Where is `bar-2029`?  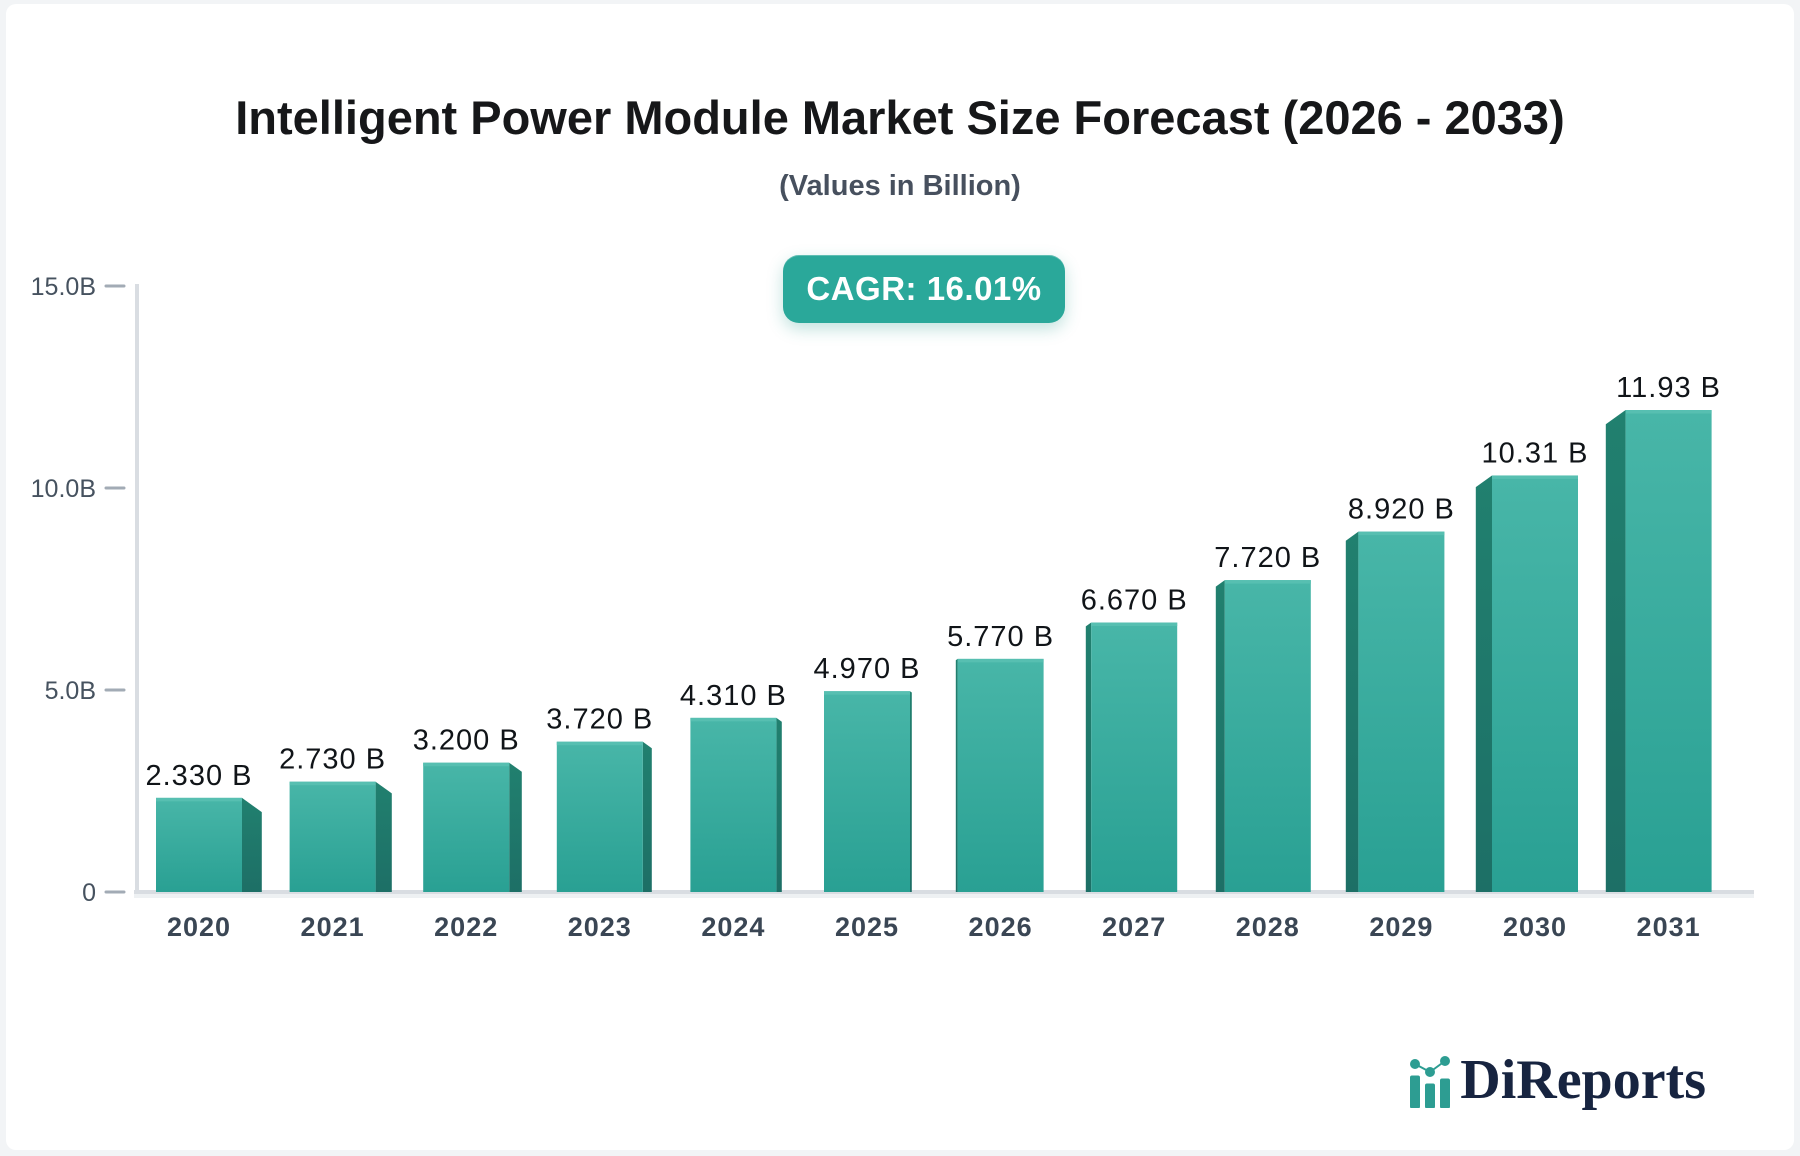 bar-2029 is located at coordinates (1395, 711).